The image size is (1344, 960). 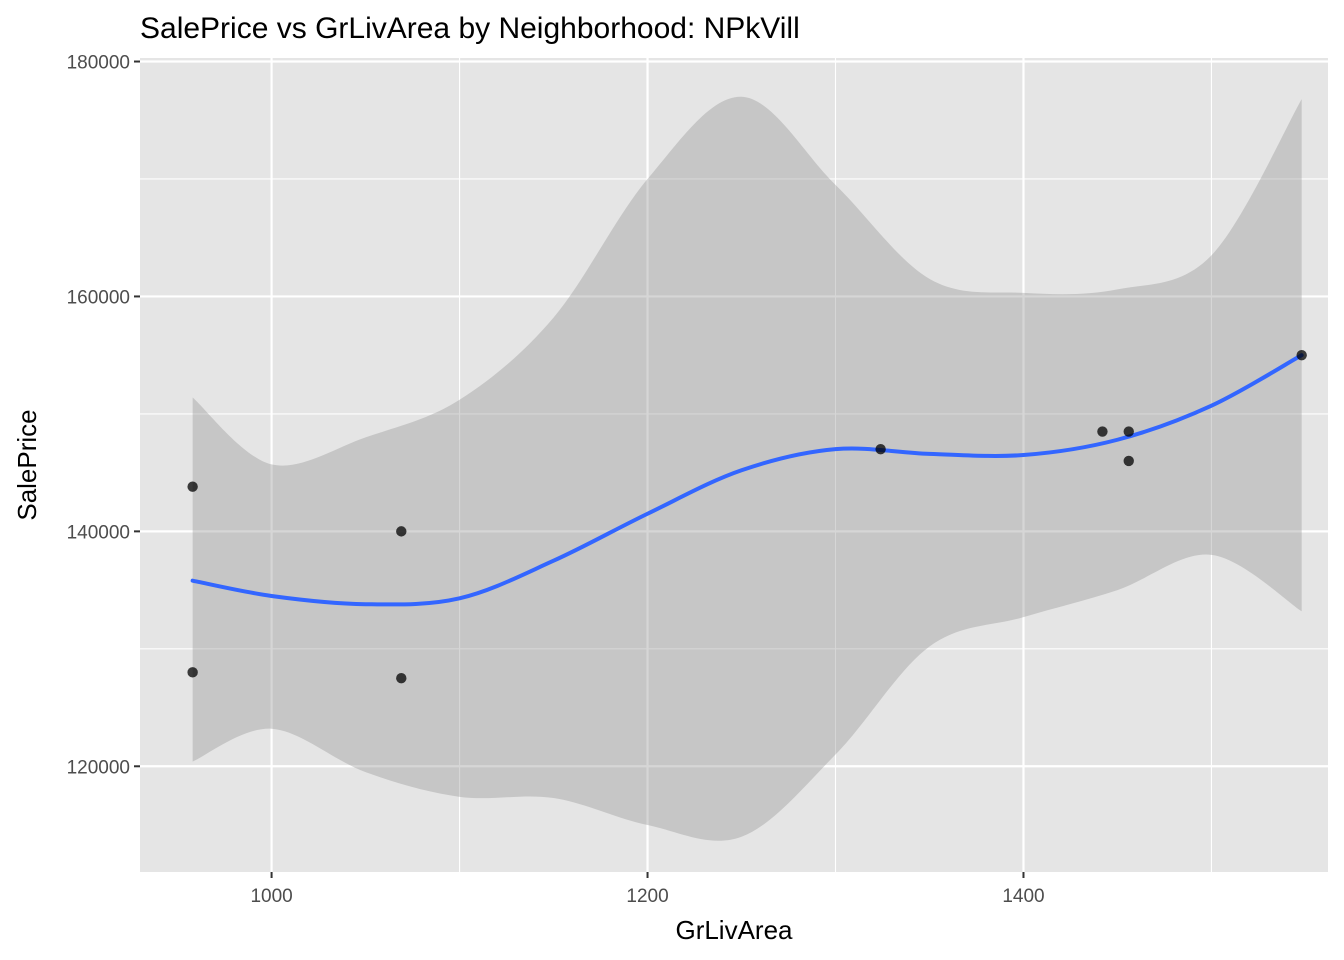 I want to click on y-tick-label: 160000, so click(x=98, y=297).